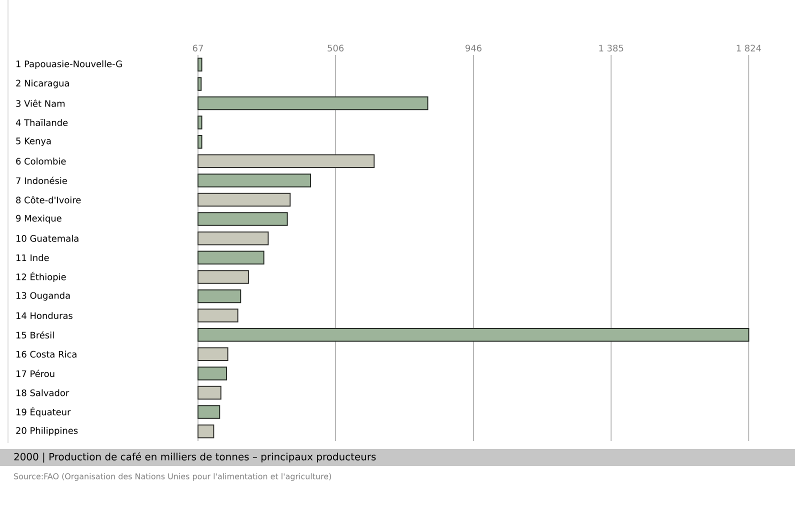 This screenshot has height=511, width=795. I want to click on y-tick-label: 15 Brésil, so click(35, 334).